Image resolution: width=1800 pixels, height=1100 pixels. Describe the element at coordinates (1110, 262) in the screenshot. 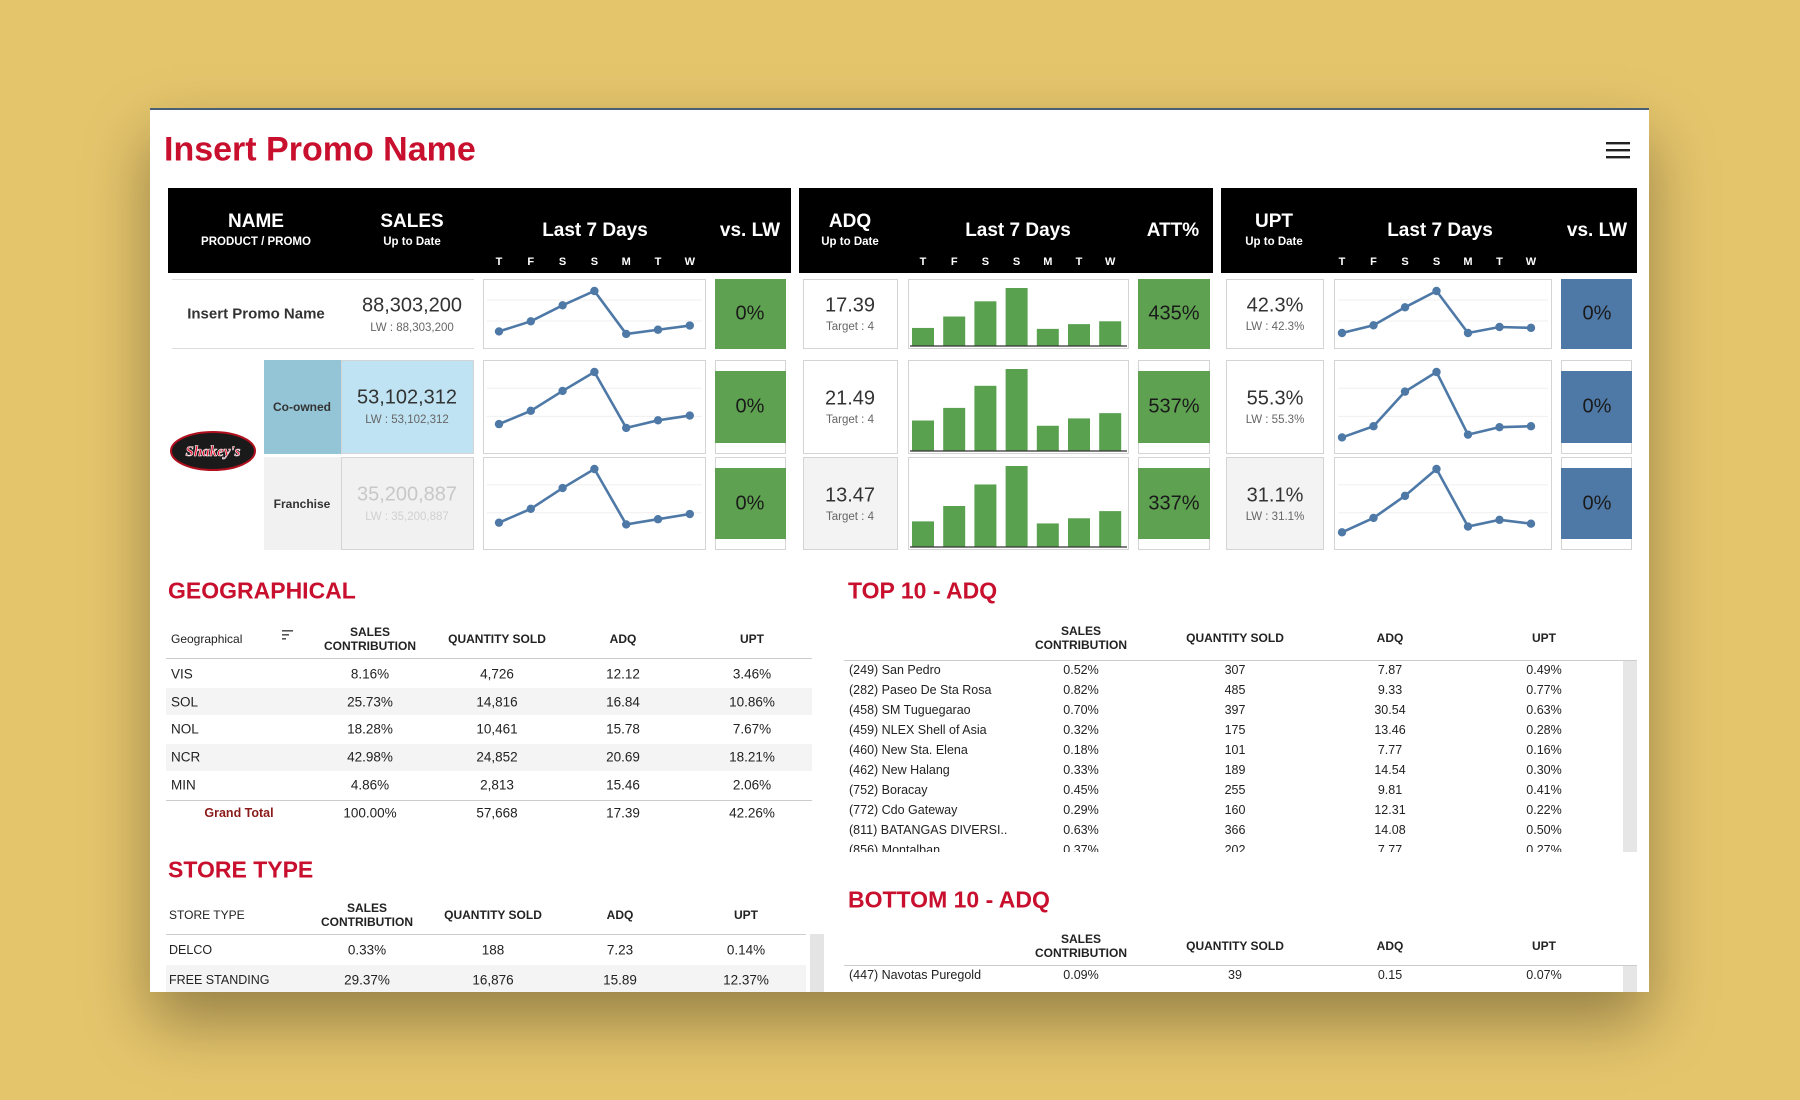

I see `day-label: W` at that location.